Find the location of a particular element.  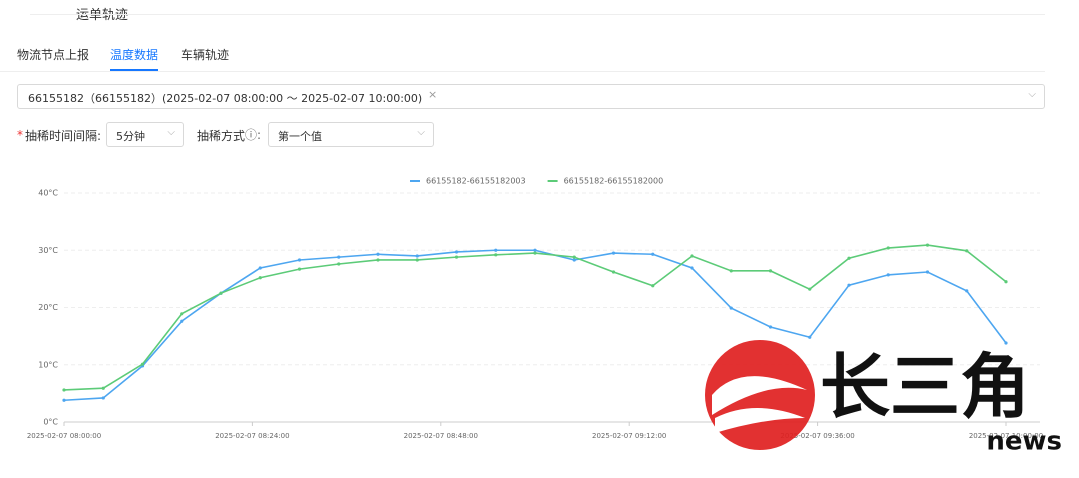

x-tick-label: 2025-02-07 08:48:00 is located at coordinates (441, 436).